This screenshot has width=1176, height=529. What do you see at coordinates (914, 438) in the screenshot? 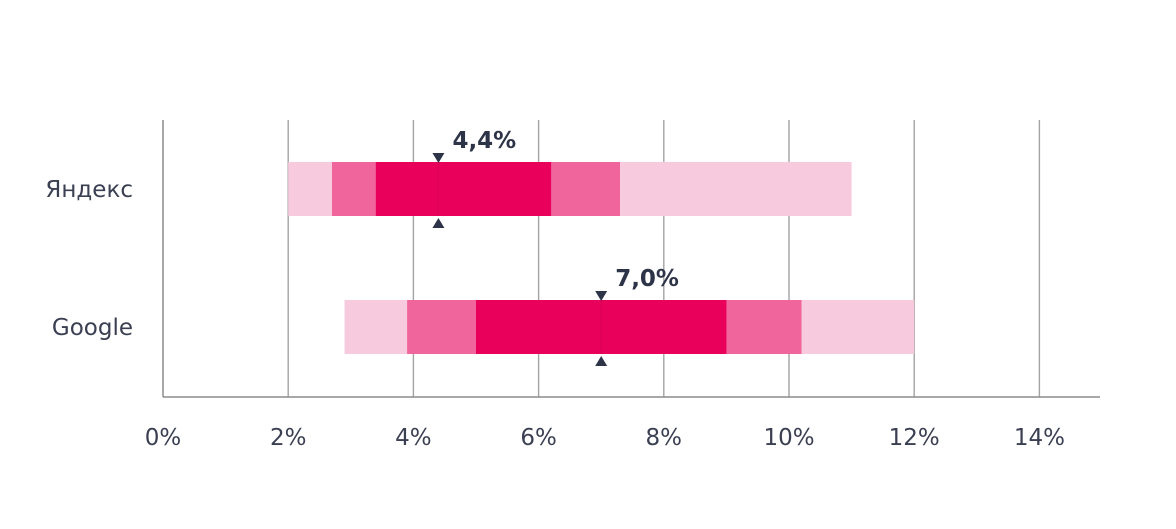
I see `x-tick-label: 12%` at bounding box center [914, 438].